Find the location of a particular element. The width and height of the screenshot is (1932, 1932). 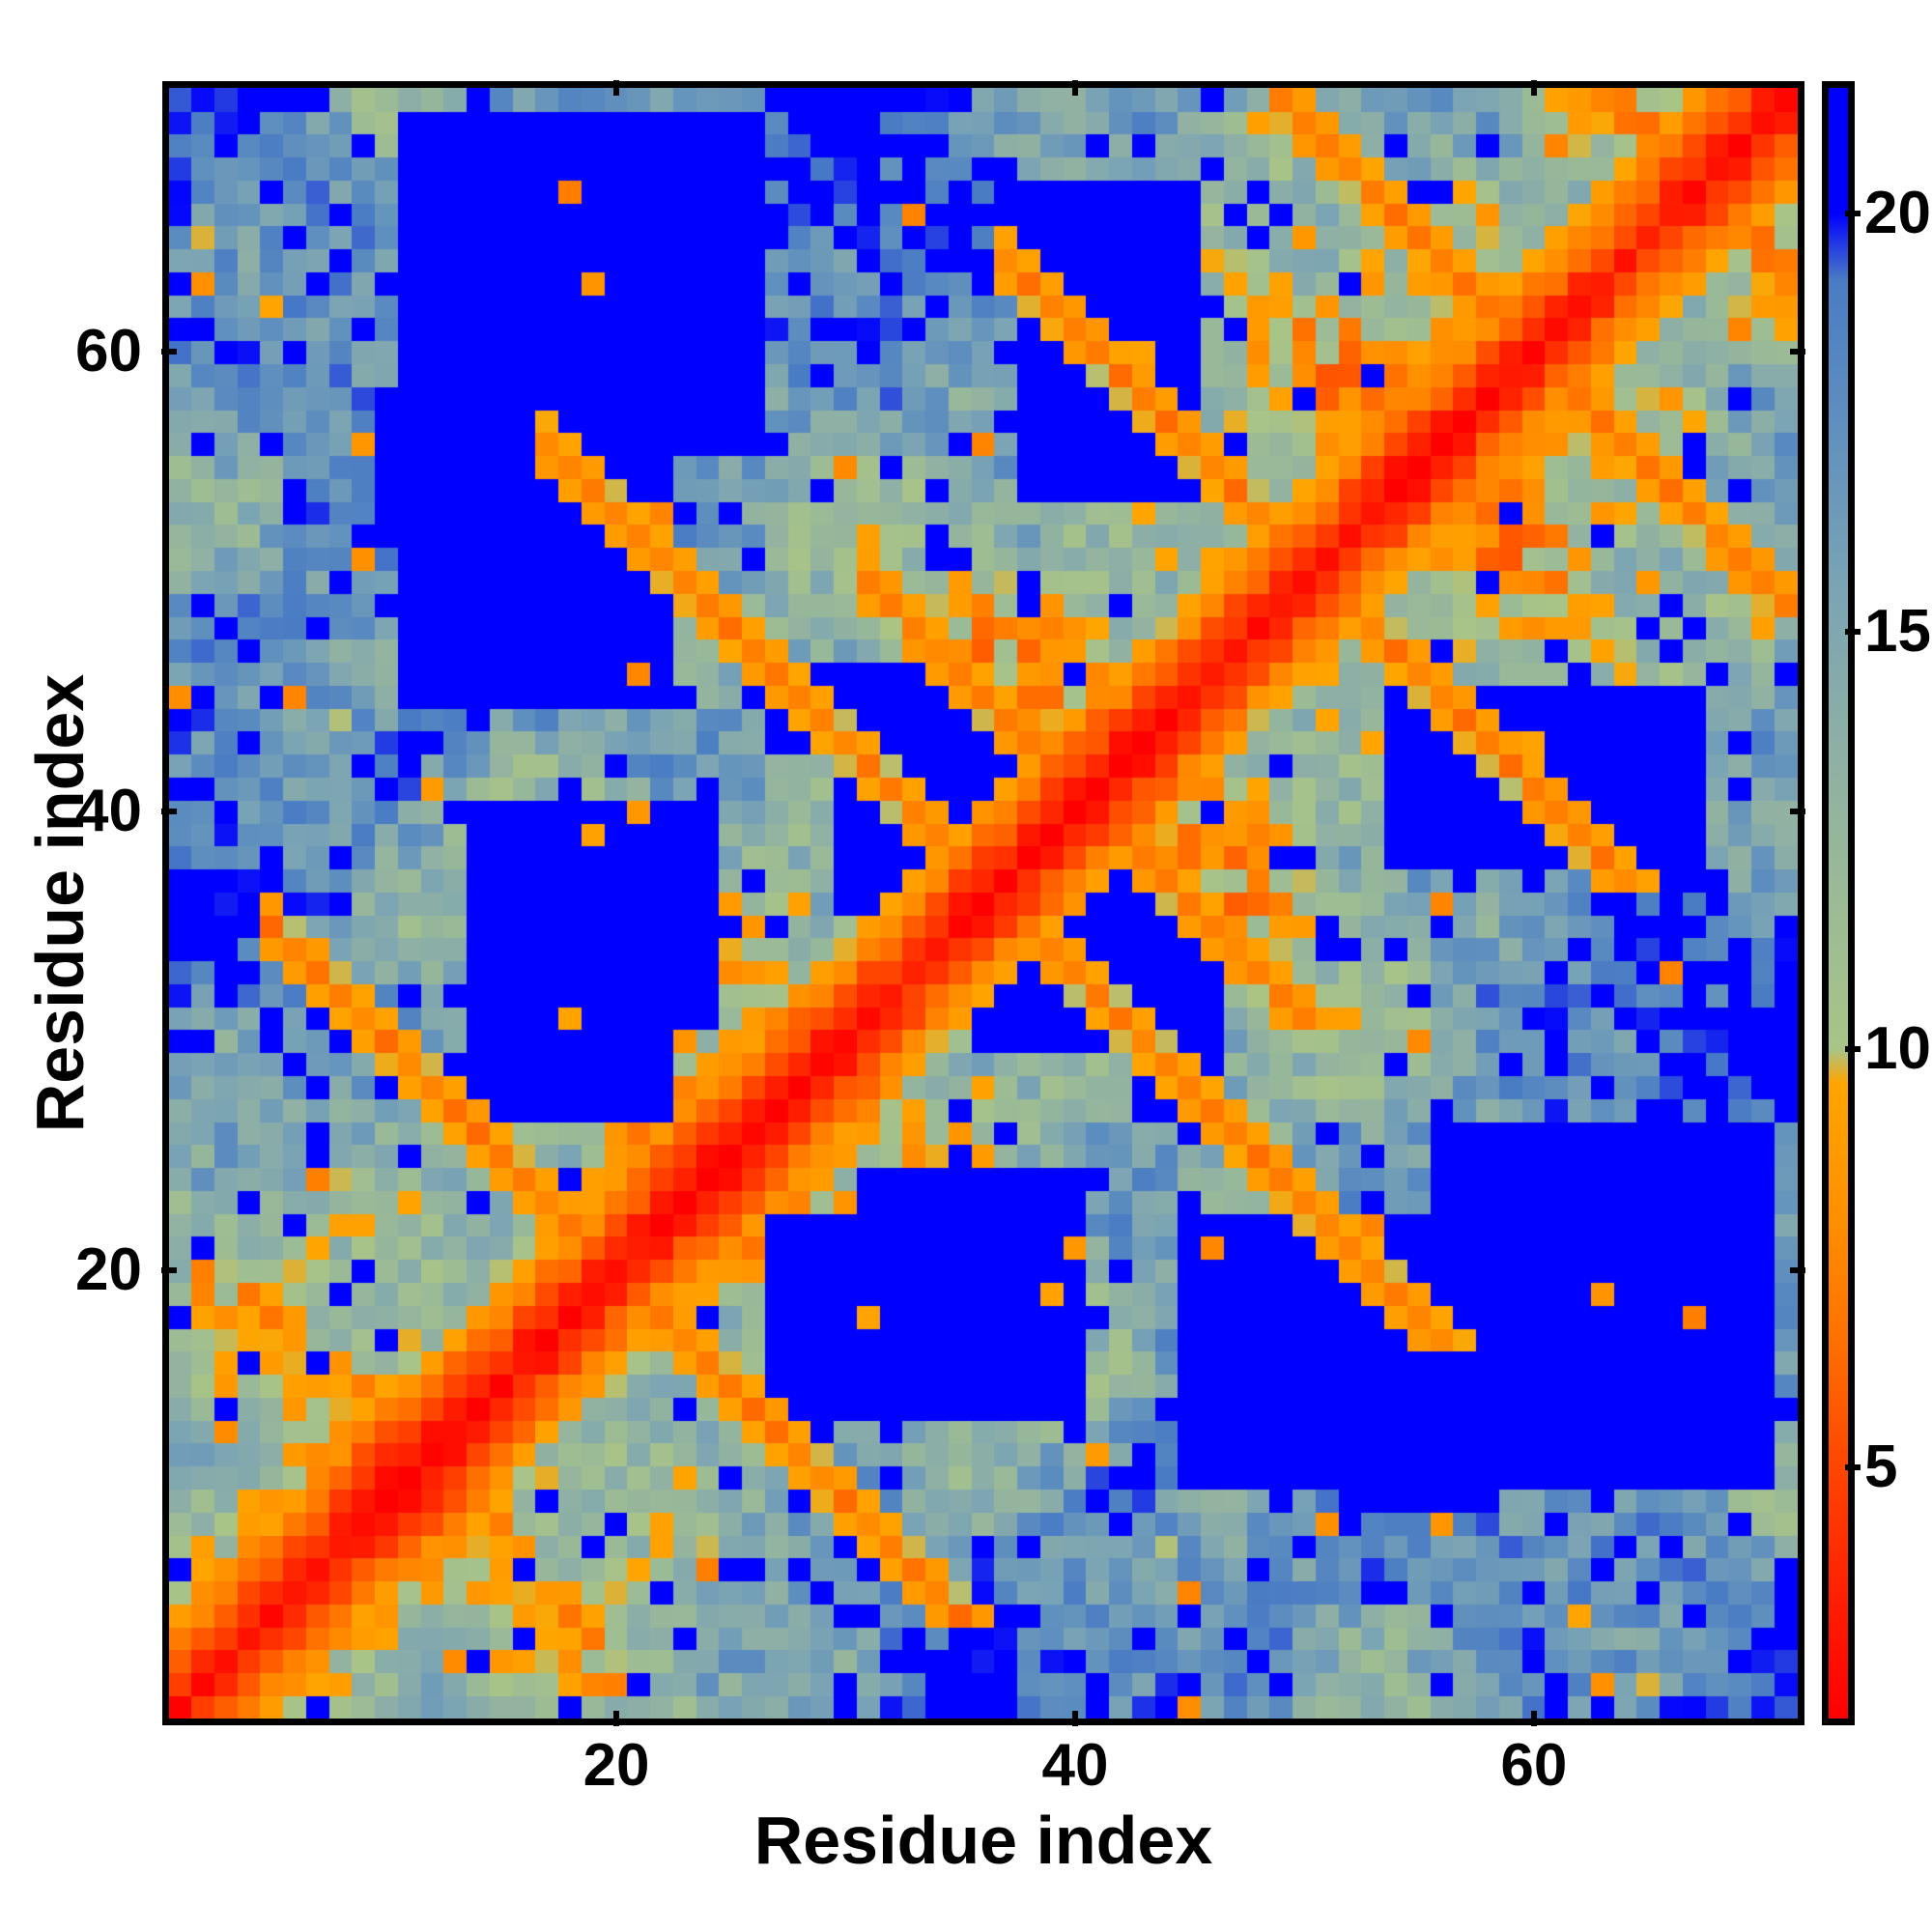

colorbar is located at coordinates (1838, 903).